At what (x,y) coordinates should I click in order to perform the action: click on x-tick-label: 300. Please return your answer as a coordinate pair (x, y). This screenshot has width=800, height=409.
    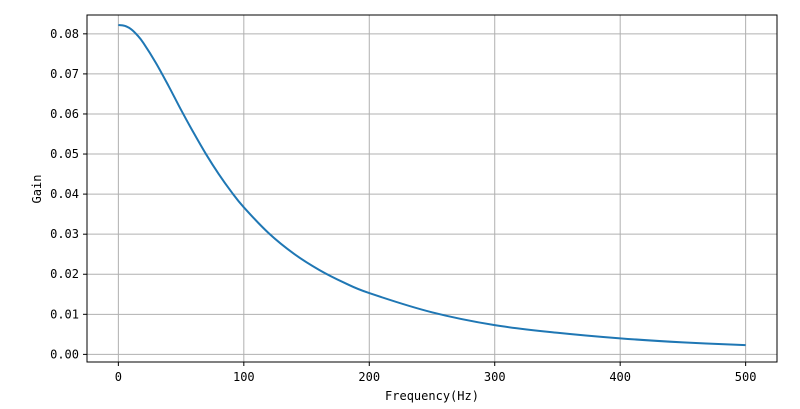
    Looking at the image, I should click on (495, 377).